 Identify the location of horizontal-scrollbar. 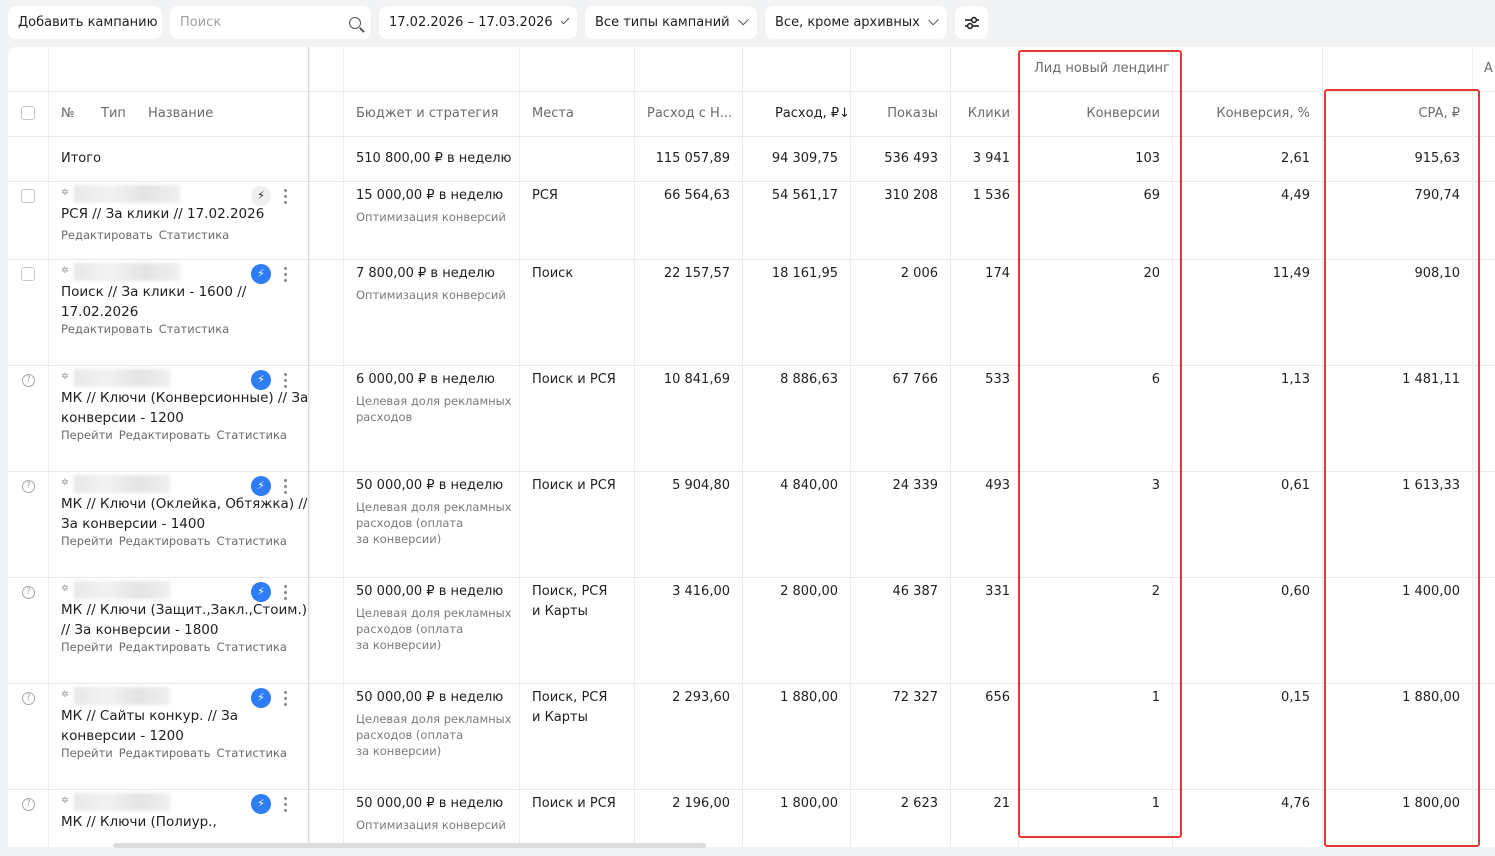
(409, 845).